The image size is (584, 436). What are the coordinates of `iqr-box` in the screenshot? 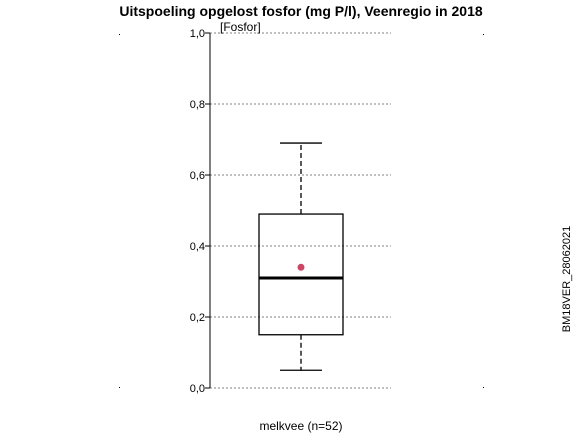 It's located at (301, 274).